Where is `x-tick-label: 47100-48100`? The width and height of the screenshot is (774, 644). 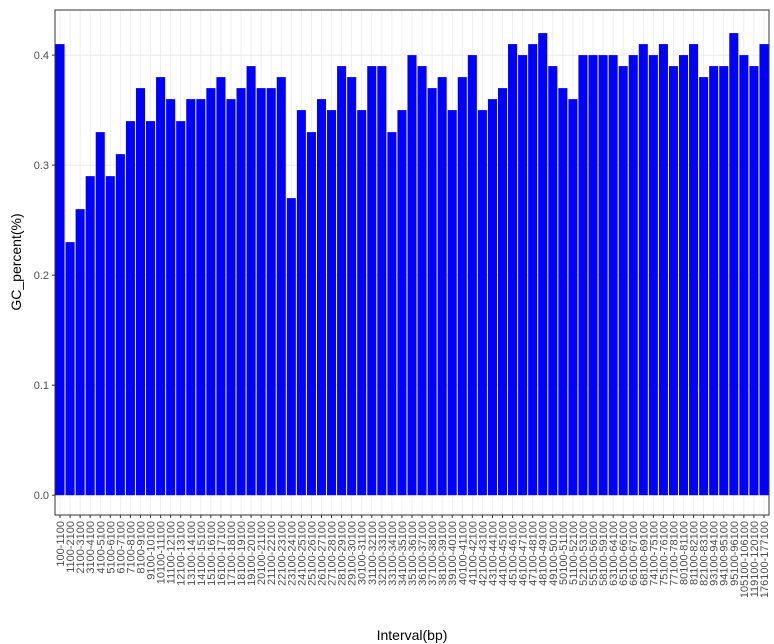 x-tick-label: 47100-48100 is located at coordinates (534, 553).